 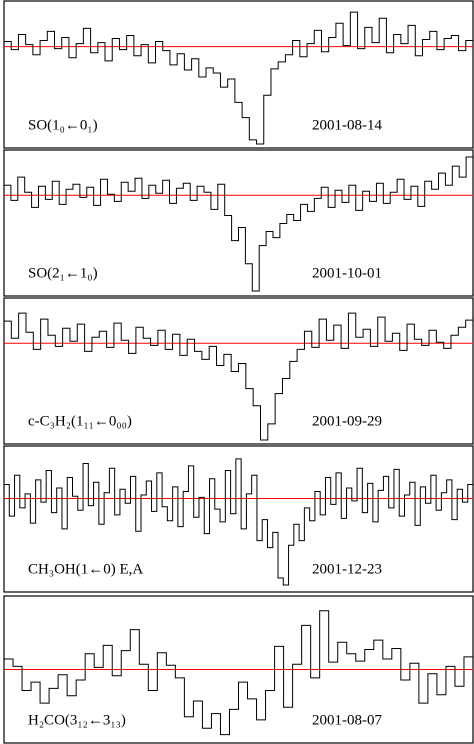 I want to click on date-label: 2001-09-29, so click(x=347, y=421).